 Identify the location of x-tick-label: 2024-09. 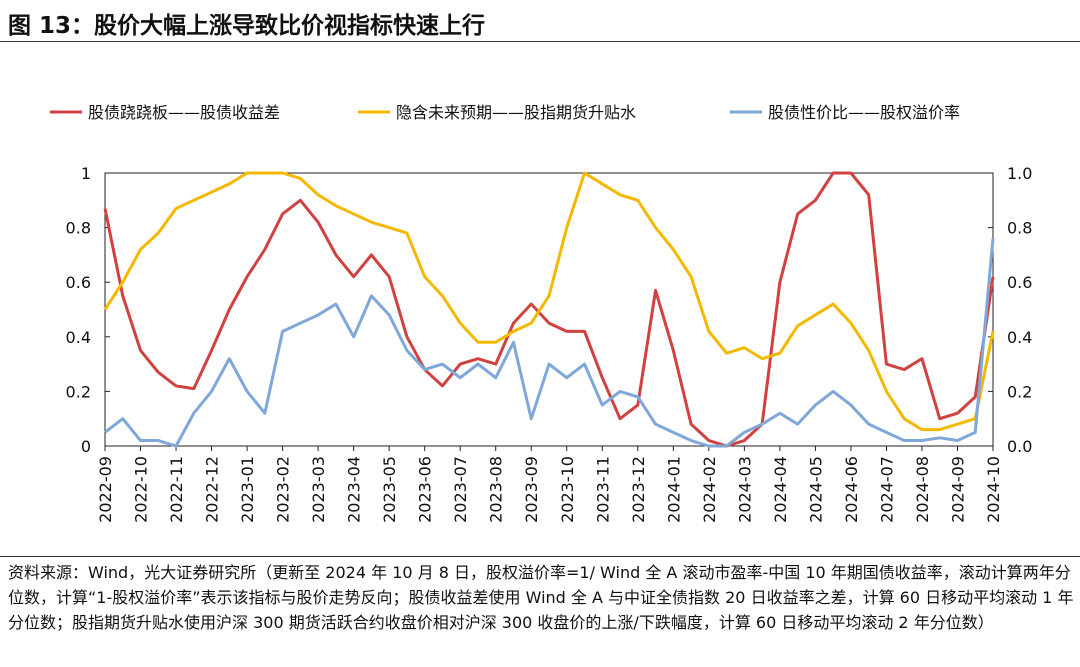
(957, 489).